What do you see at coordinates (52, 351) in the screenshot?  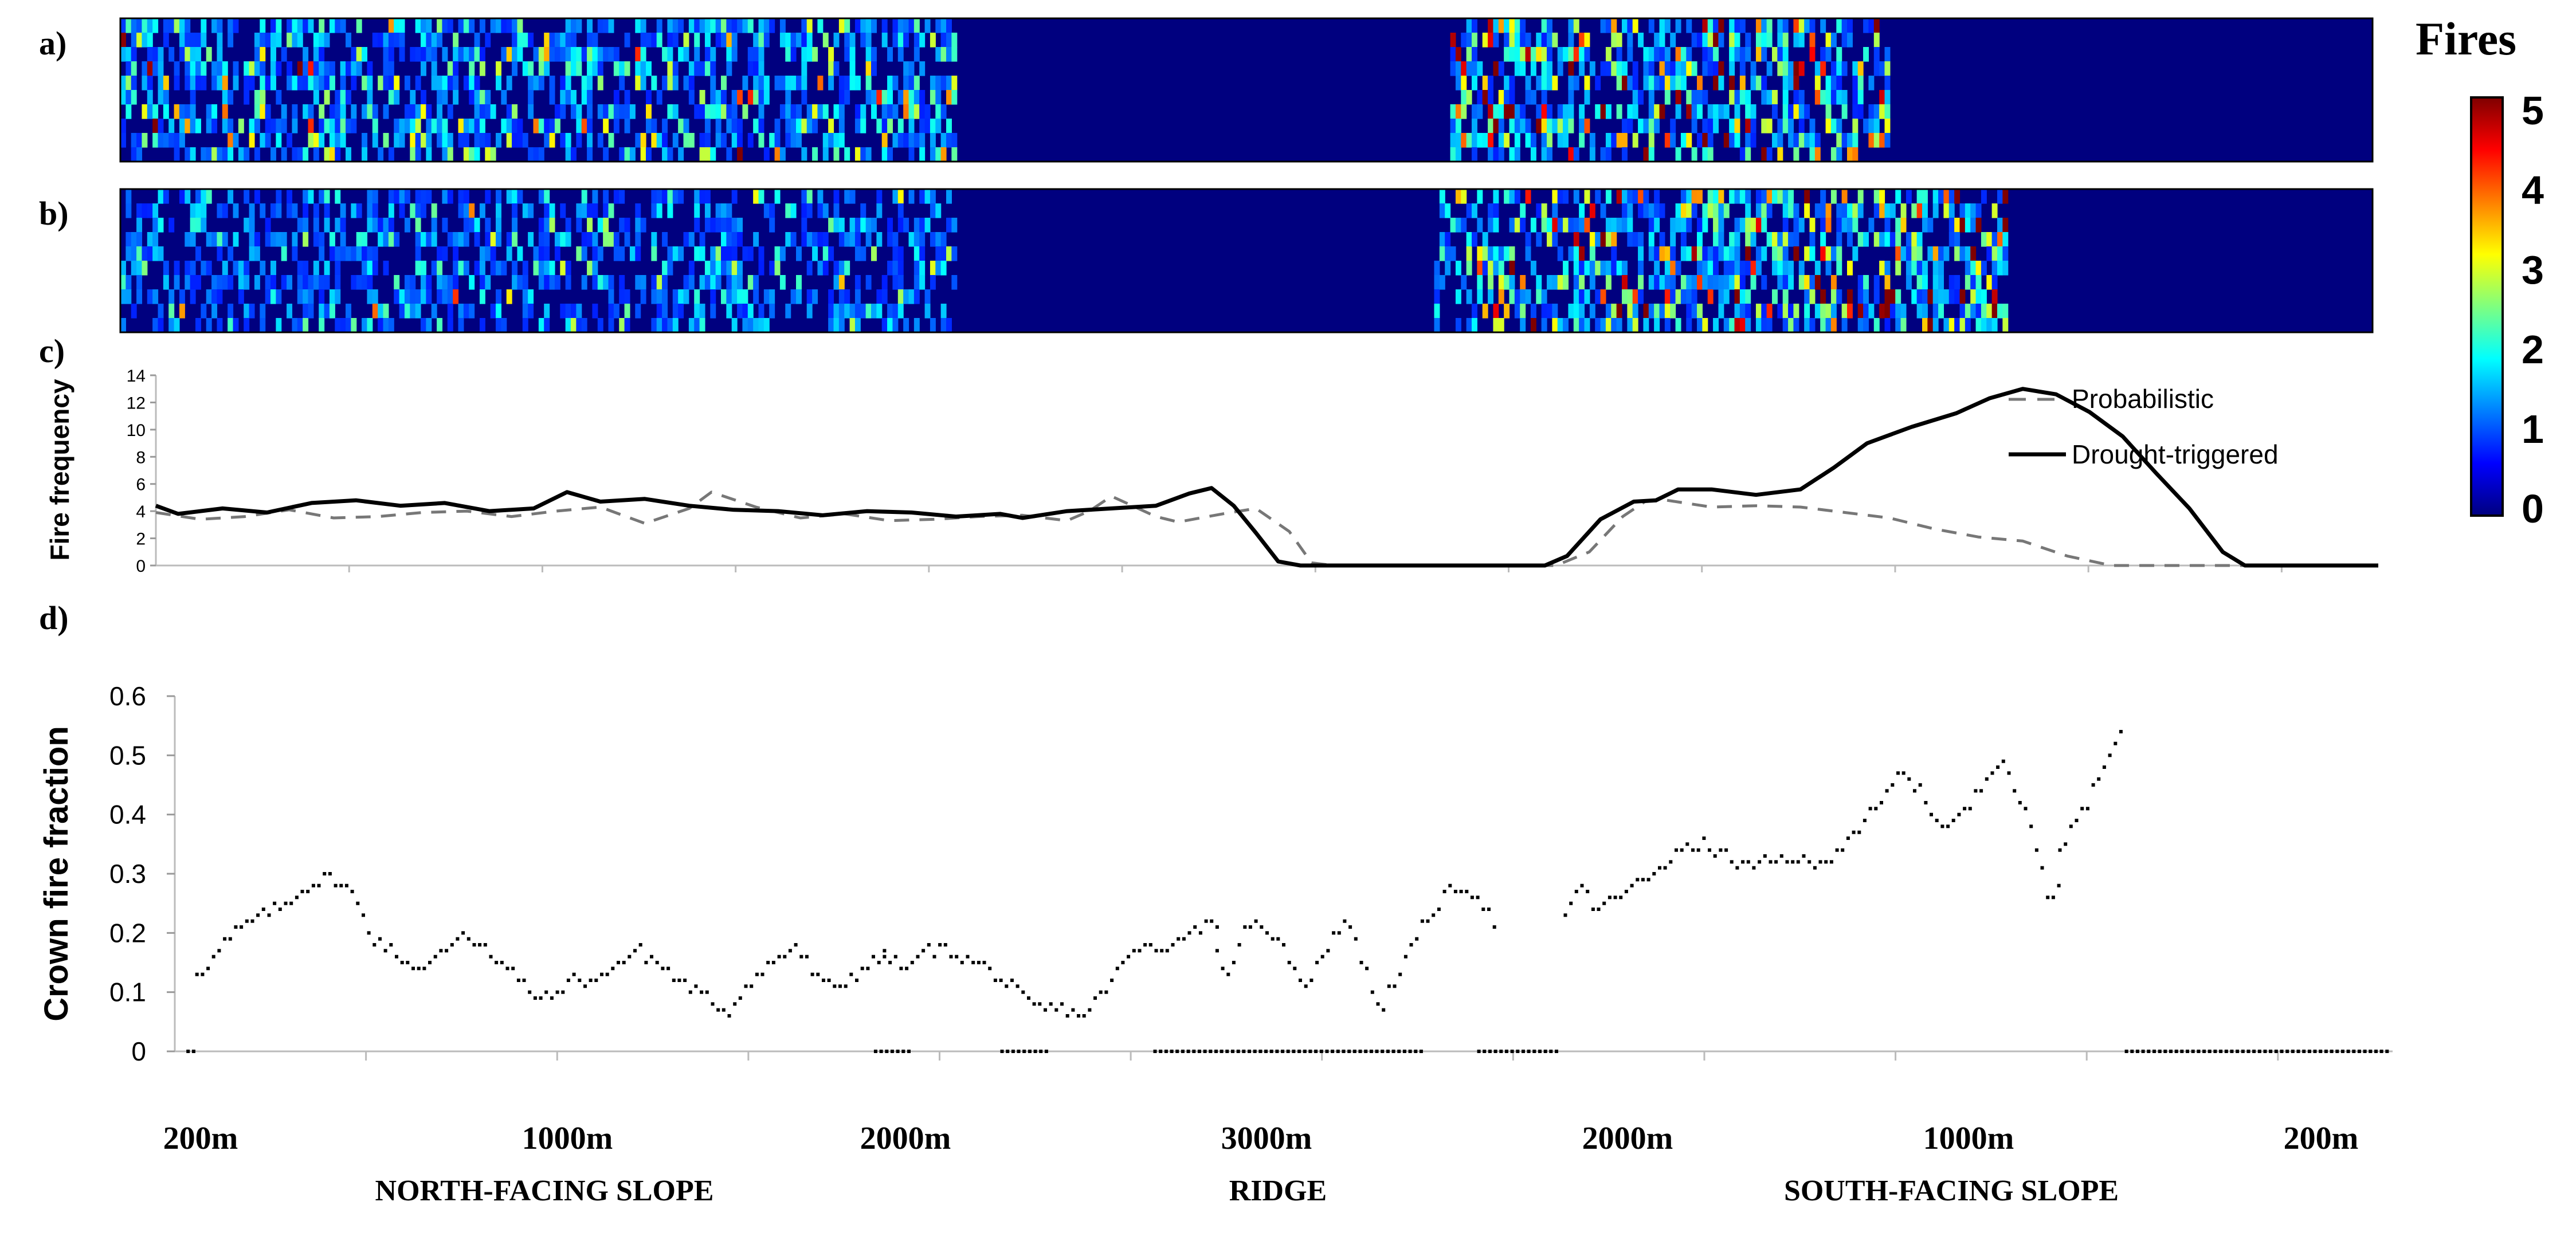 I see `panel-label-c: c)` at bounding box center [52, 351].